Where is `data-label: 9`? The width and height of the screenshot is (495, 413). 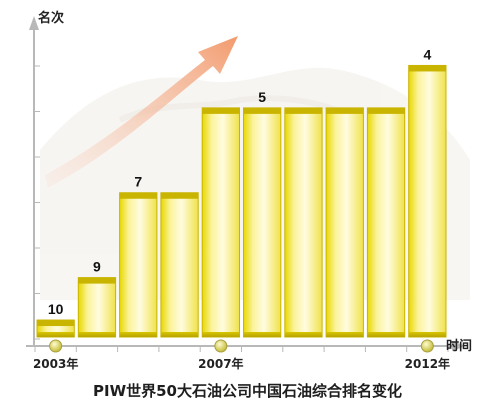
data-label: 9 is located at coordinates (97, 267).